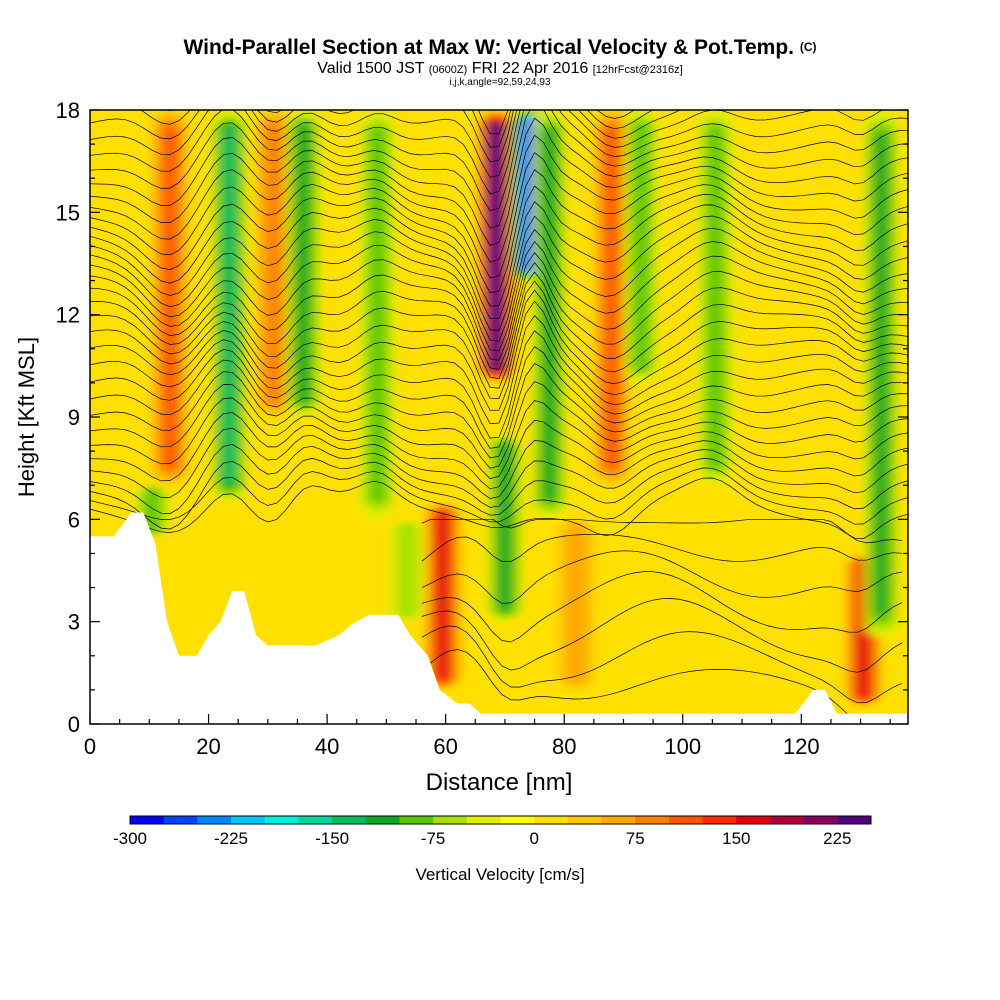 This screenshot has width=1000, height=1000. Describe the element at coordinates (448, 70) in the screenshot. I see `valid-zulu: (0600Z)` at that location.